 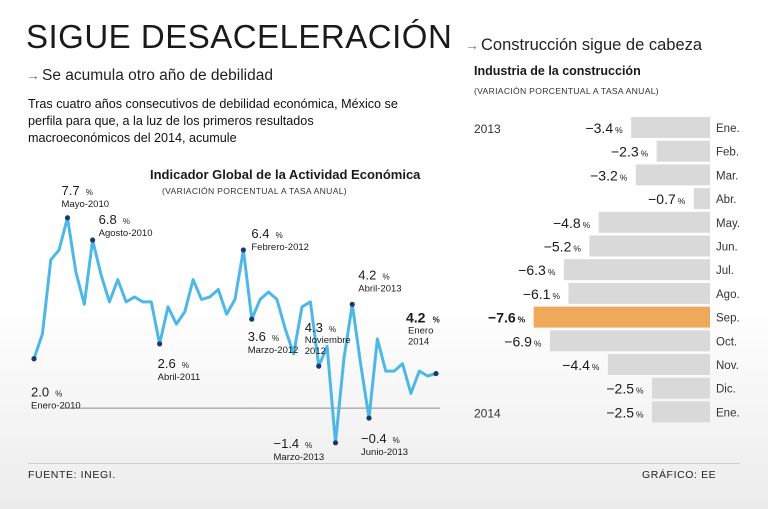 I want to click on annotation-label: Noviembre, so click(x=328, y=340).